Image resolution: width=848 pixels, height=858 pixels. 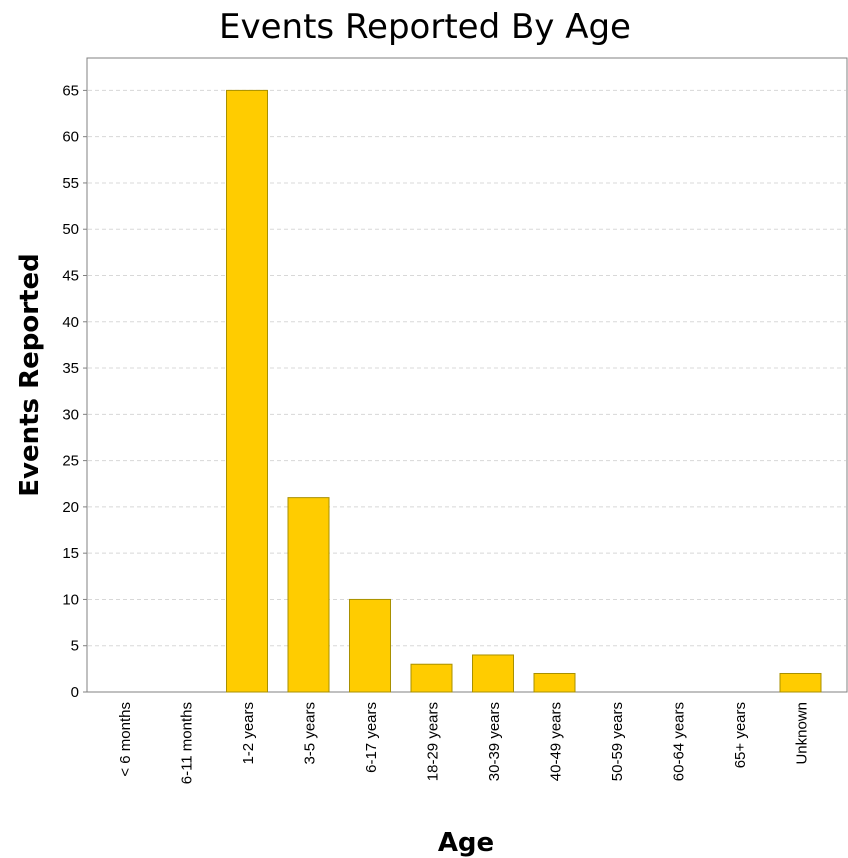 I want to click on y-tick-label: 35, so click(x=70, y=368).